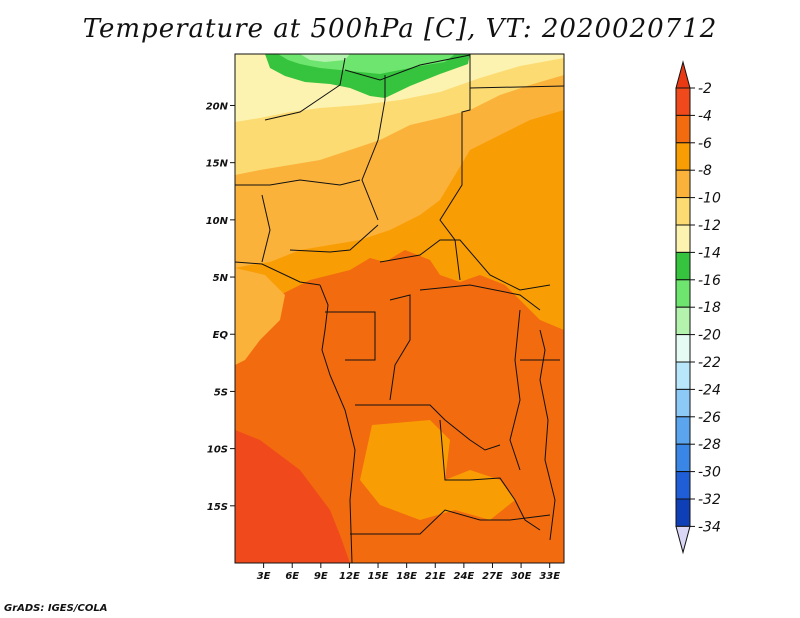  Describe the element at coordinates (709, 281) in the screenshot. I see `colorbar-label: -16` at that location.